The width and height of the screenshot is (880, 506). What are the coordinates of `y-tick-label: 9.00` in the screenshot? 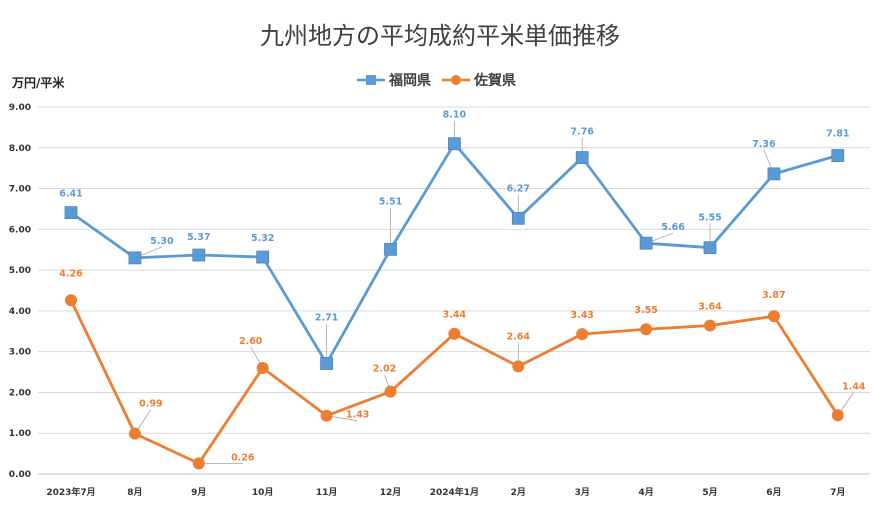 It's located at (20, 108).